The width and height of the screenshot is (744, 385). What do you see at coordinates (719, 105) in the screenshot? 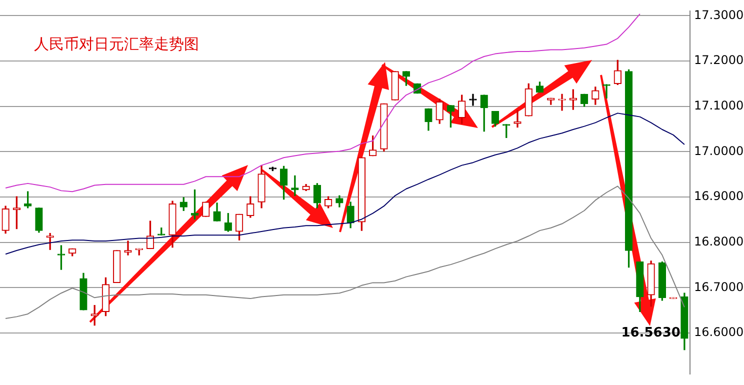
I see `y-tick-label: 17.1000` at bounding box center [719, 105].